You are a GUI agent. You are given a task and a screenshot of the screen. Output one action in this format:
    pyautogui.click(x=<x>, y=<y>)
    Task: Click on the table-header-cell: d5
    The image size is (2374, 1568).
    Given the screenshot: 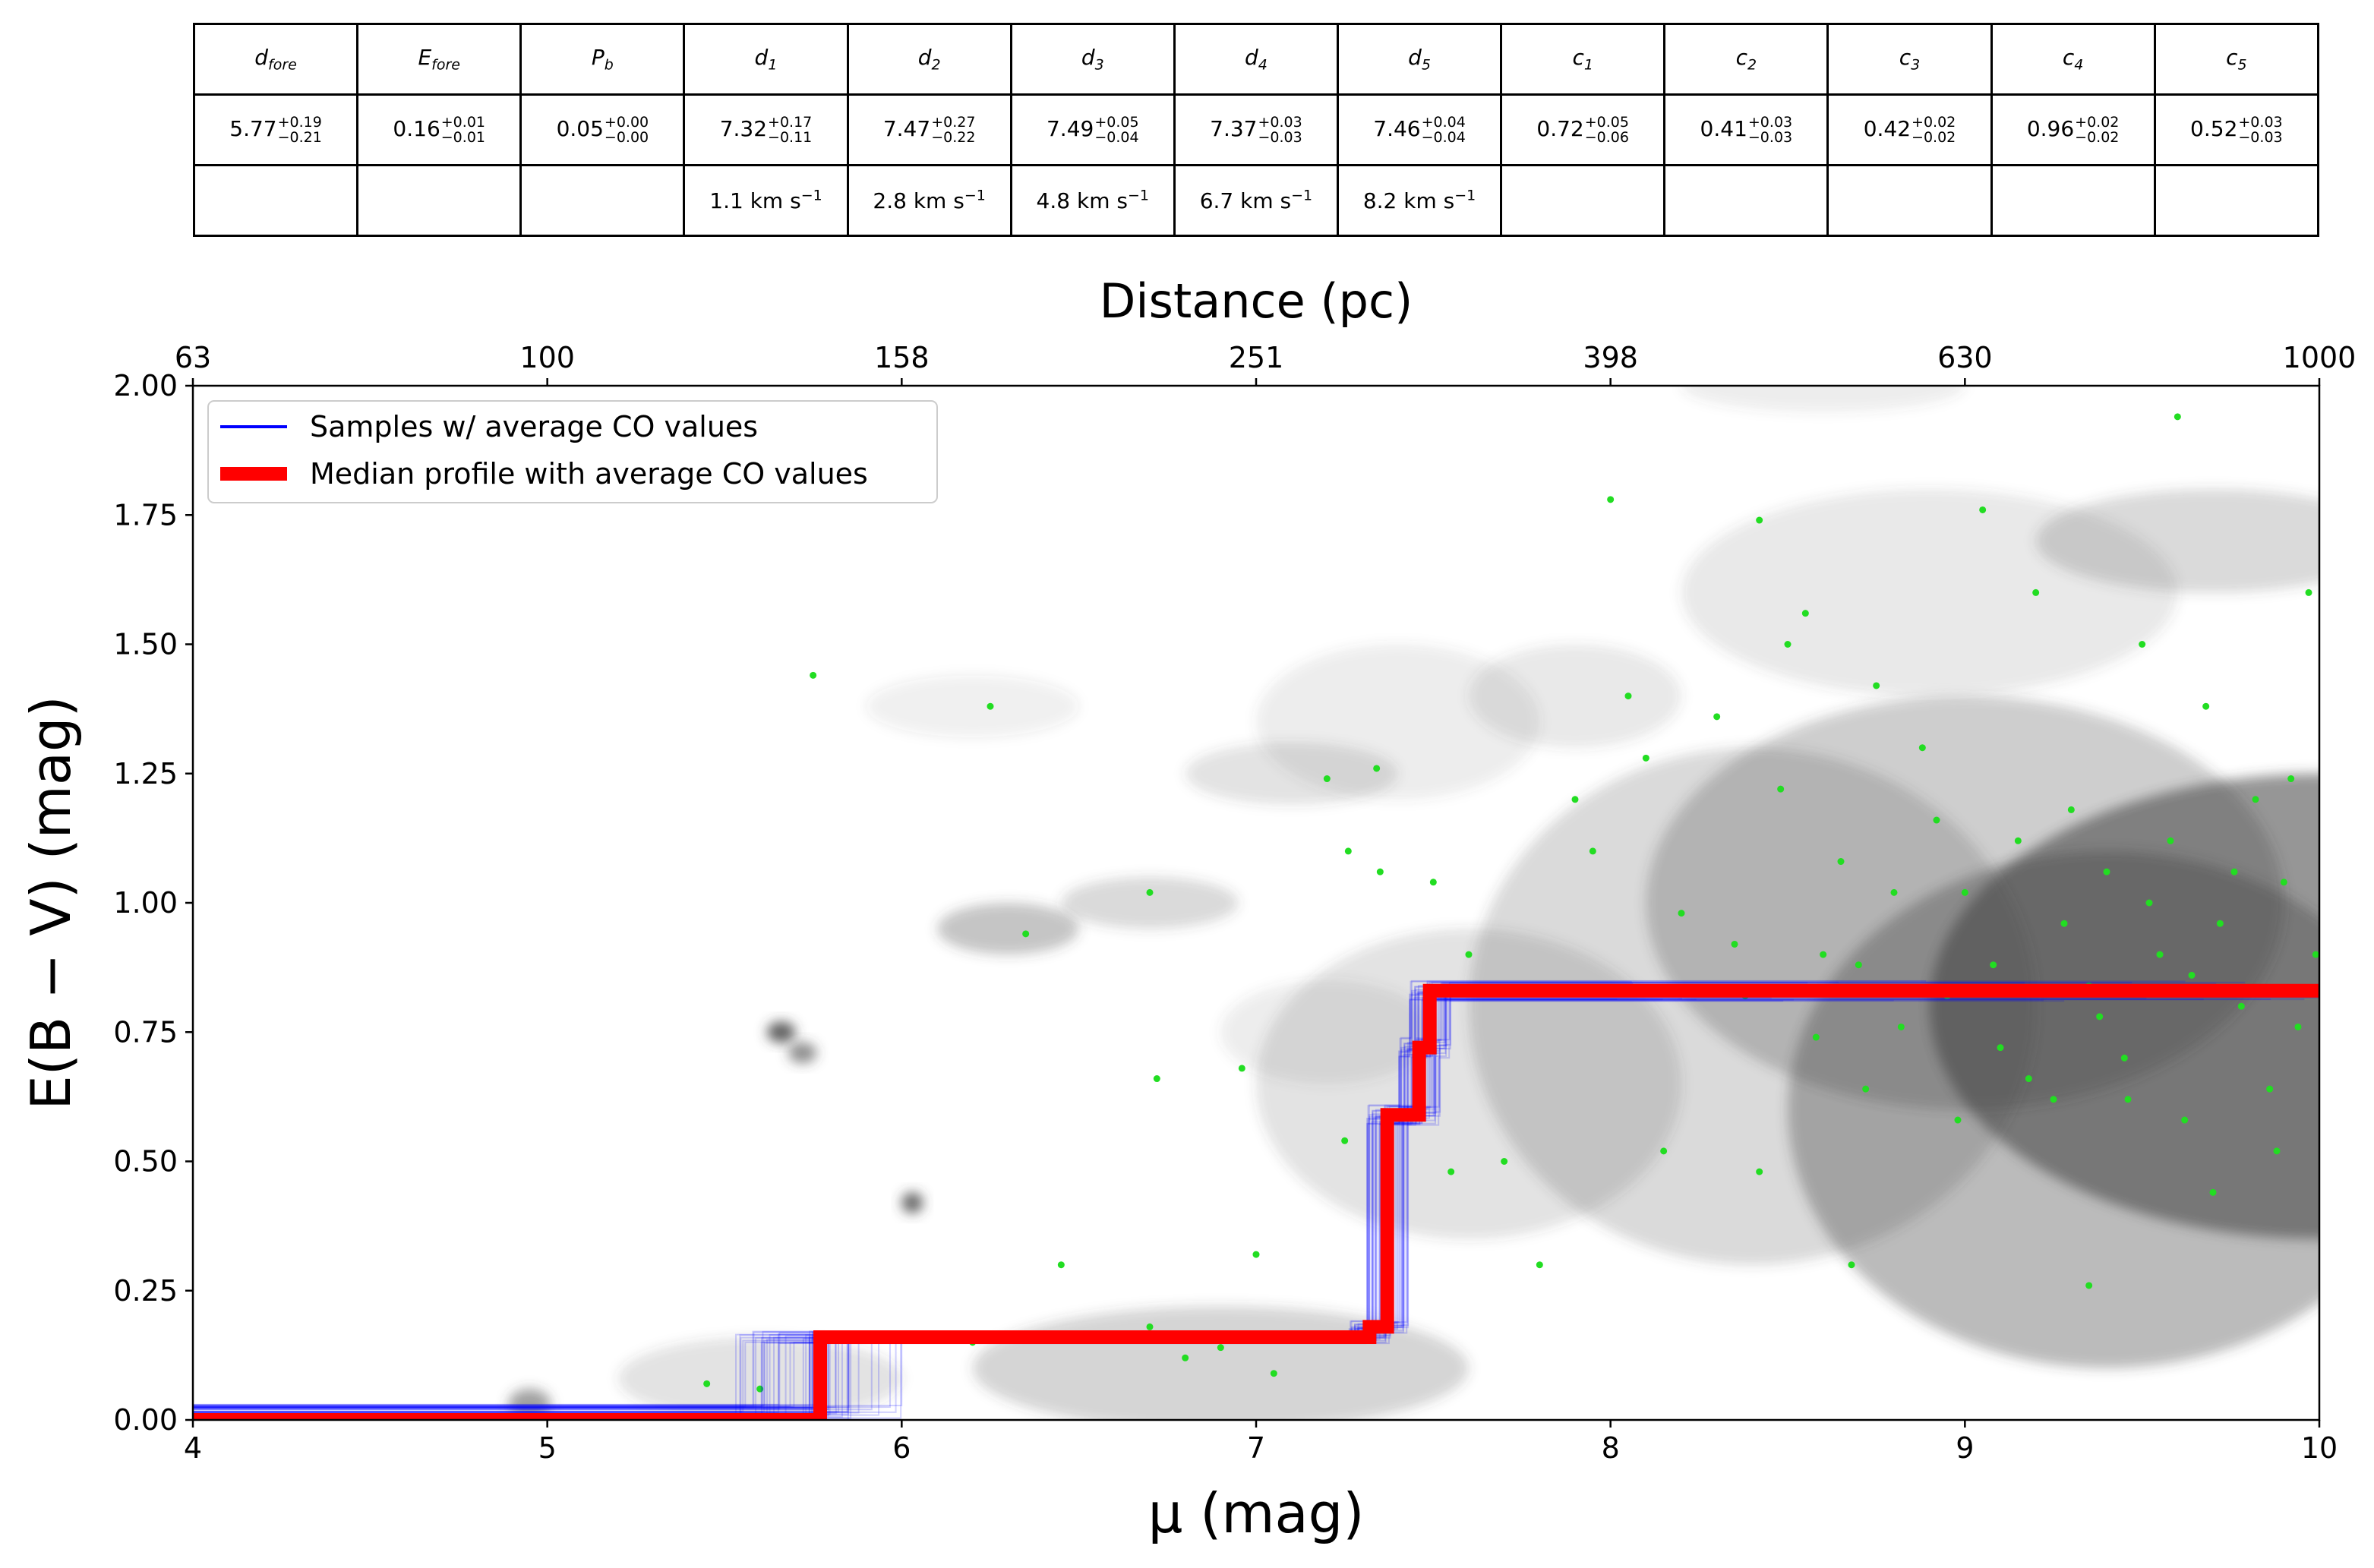 What is the action you would take?
    pyautogui.click(x=1420, y=59)
    